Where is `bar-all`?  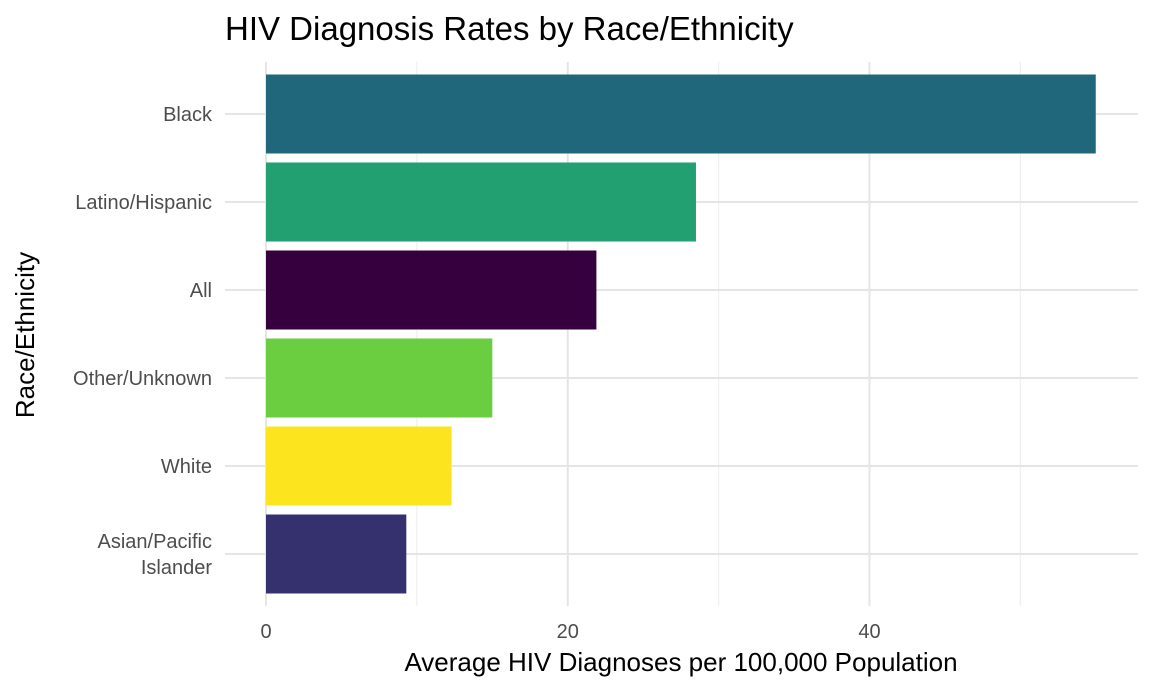
bar-all is located at coordinates (431, 290).